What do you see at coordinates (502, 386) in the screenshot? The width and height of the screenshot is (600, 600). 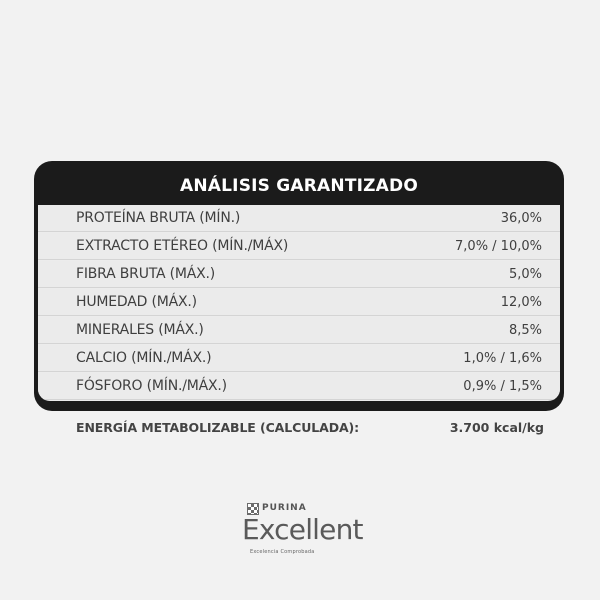 I see `row-value: 0,9% / 1,5%` at bounding box center [502, 386].